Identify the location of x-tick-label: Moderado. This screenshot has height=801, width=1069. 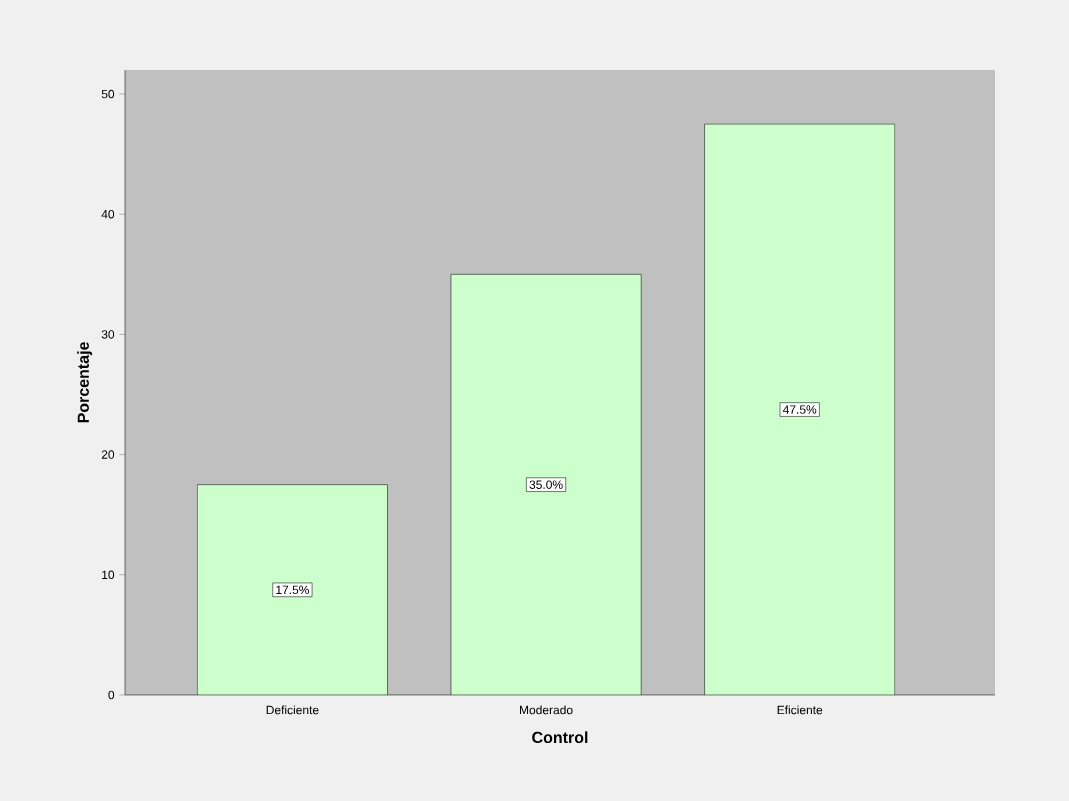
(546, 710).